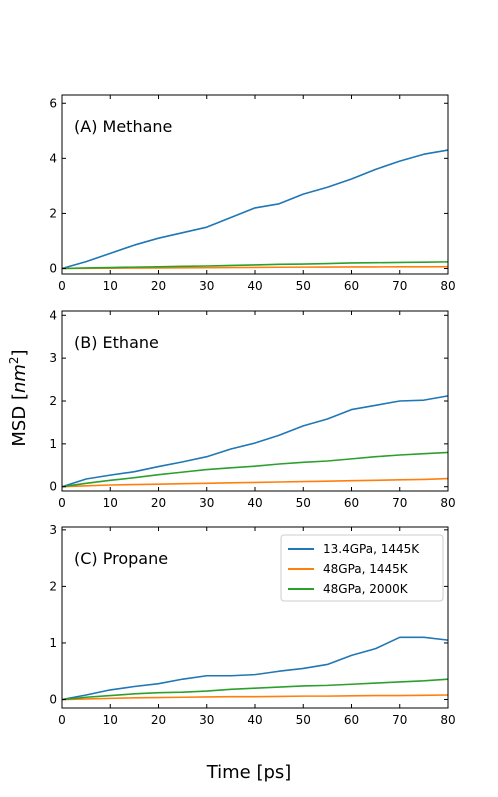 This screenshot has width=498, height=797. What do you see at coordinates (249, 772) in the screenshot?
I see `x-axis-label: Time [ps]` at bounding box center [249, 772].